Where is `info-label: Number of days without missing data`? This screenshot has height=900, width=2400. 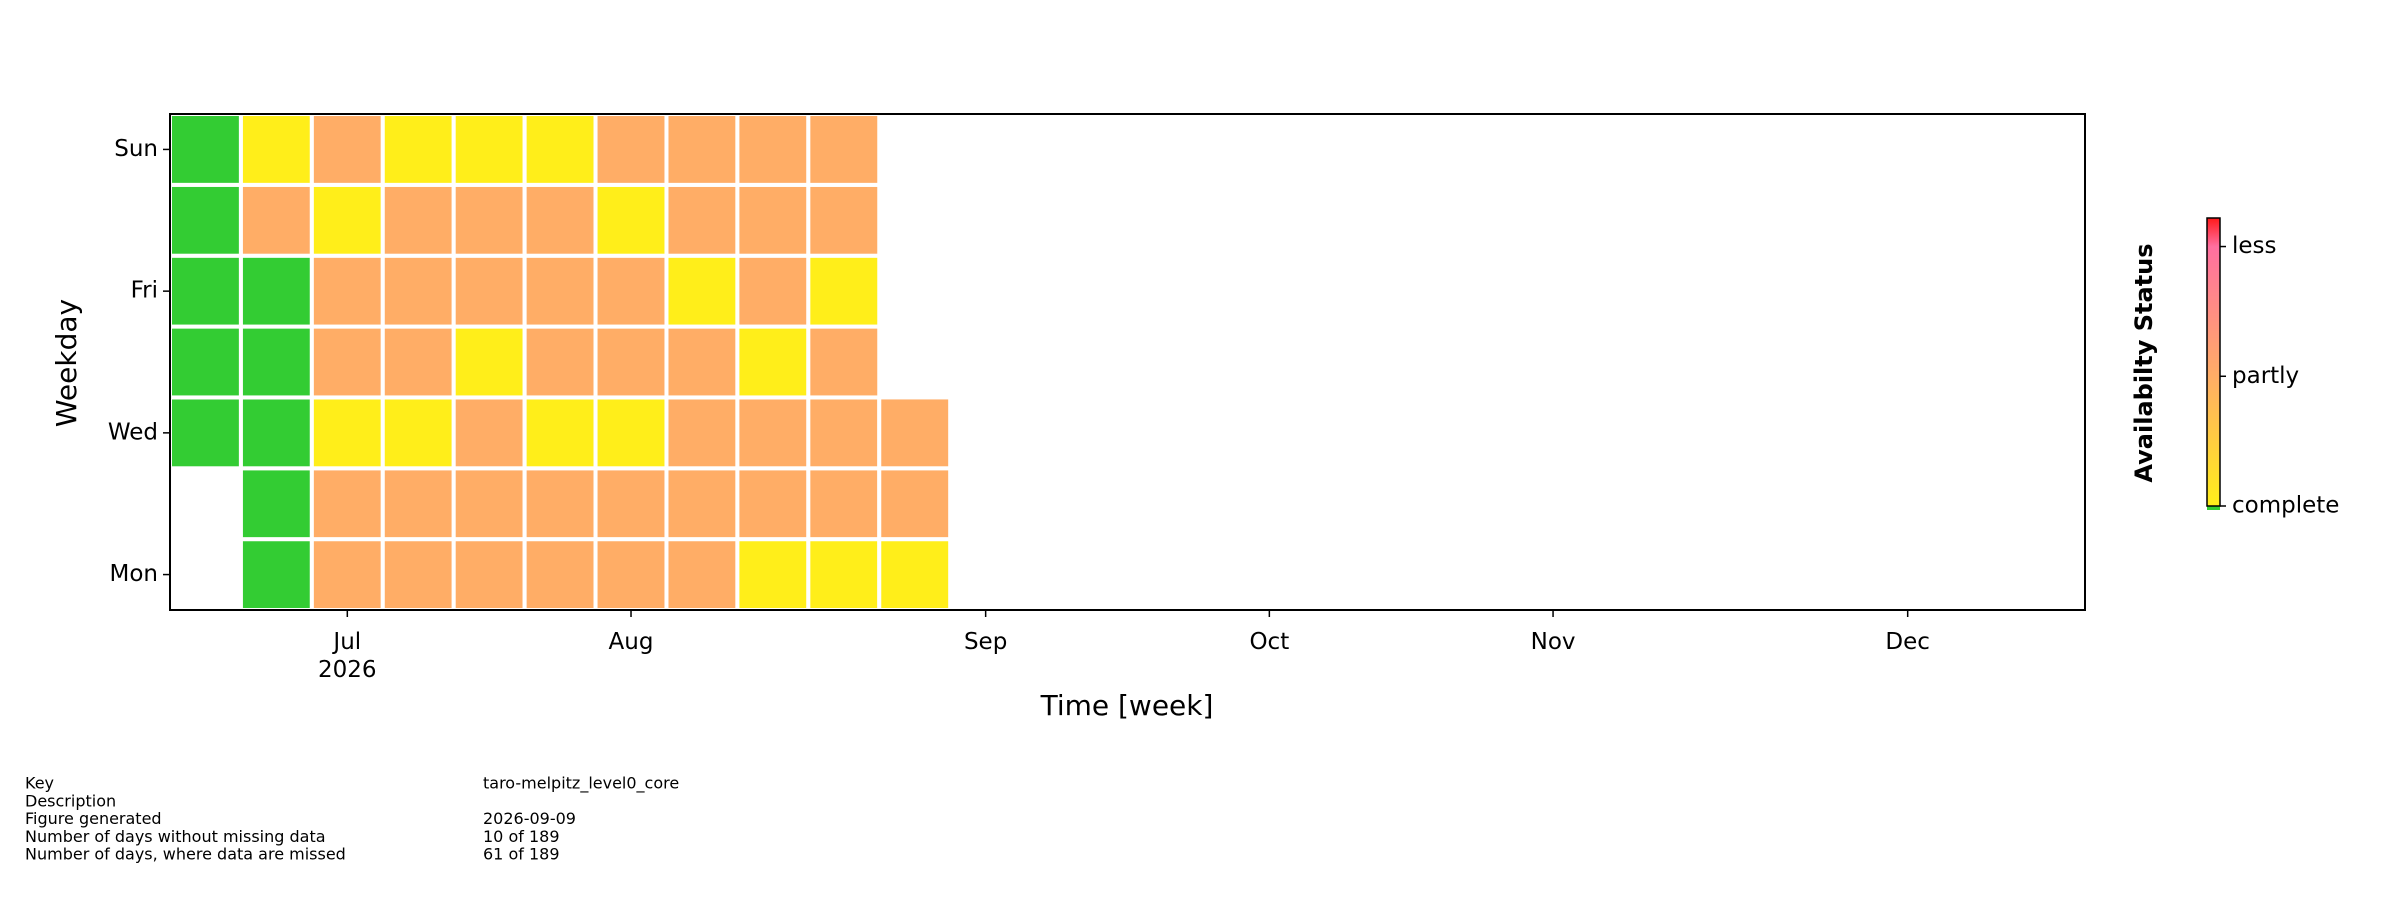
info-label: Number of days without missing data is located at coordinates (175, 836).